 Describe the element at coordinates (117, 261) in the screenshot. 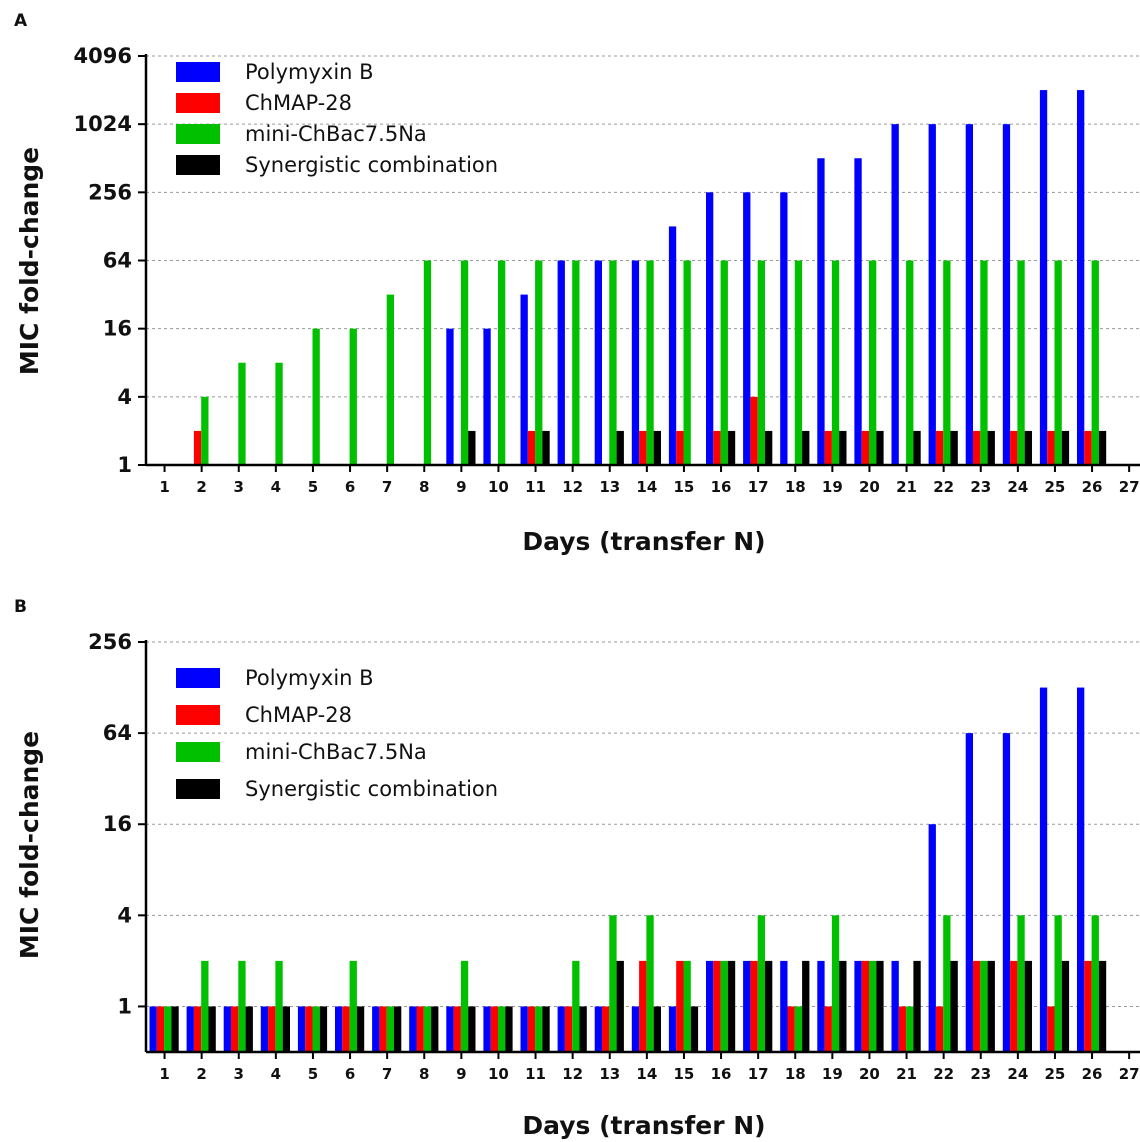

I see `panel-a-y-tick-label: 64` at that location.